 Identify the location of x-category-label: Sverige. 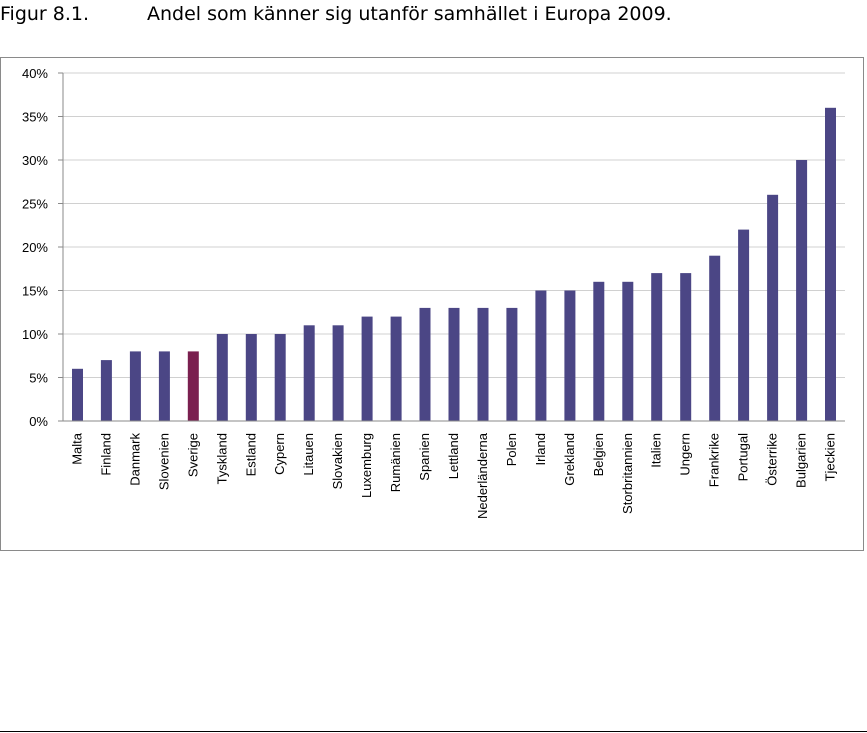
(192, 455).